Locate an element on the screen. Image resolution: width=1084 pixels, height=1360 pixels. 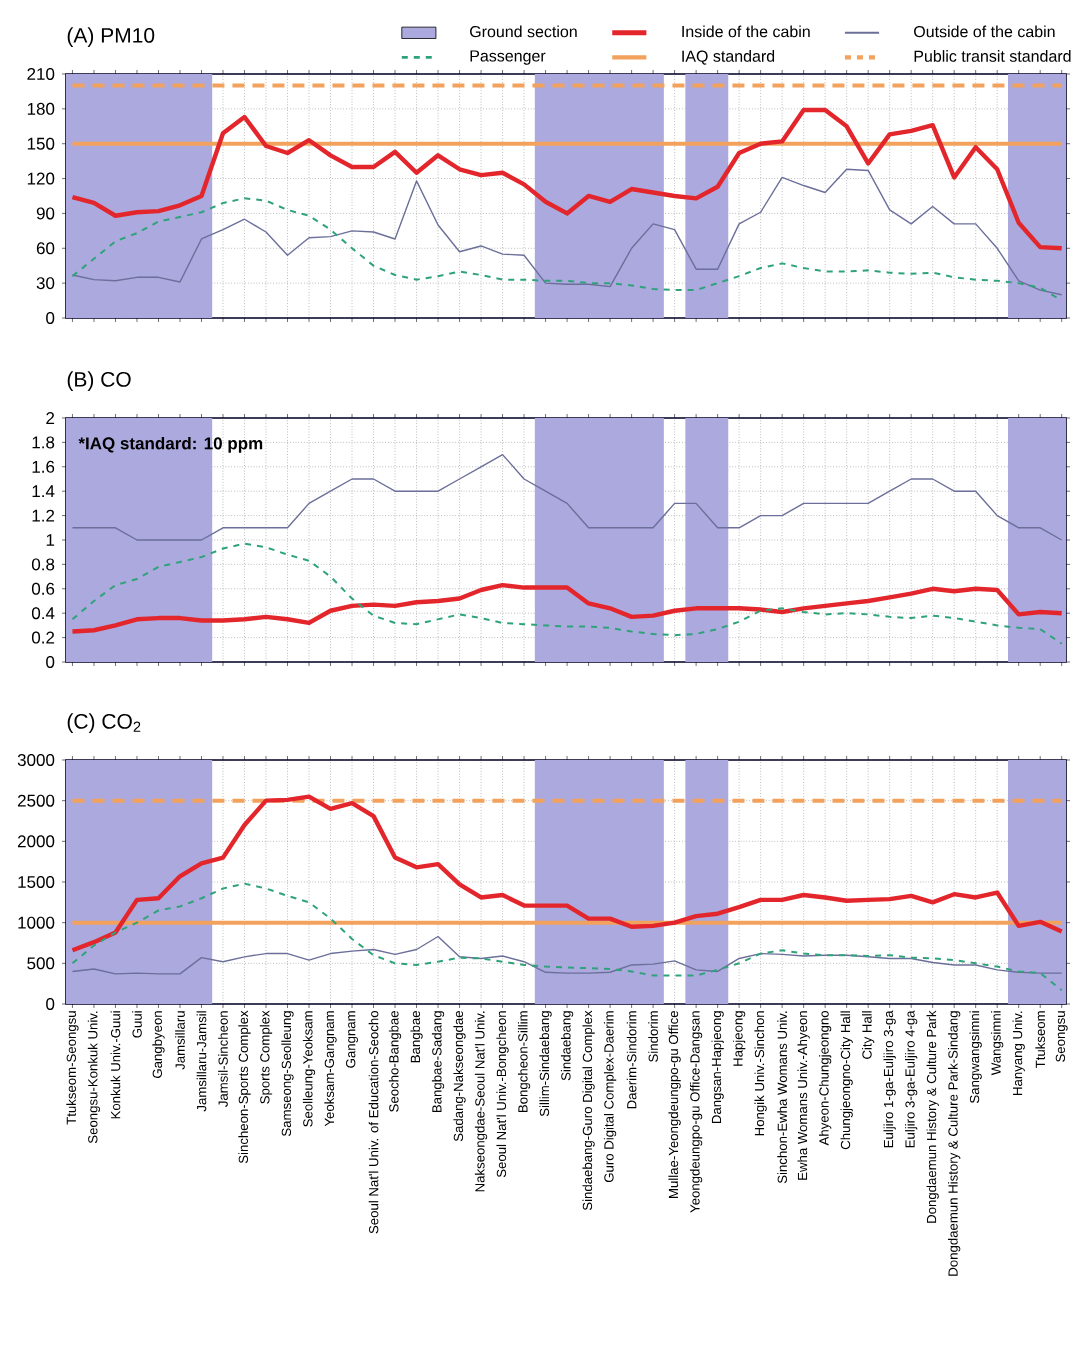
legend-label: Ground section is located at coordinates (523, 31).